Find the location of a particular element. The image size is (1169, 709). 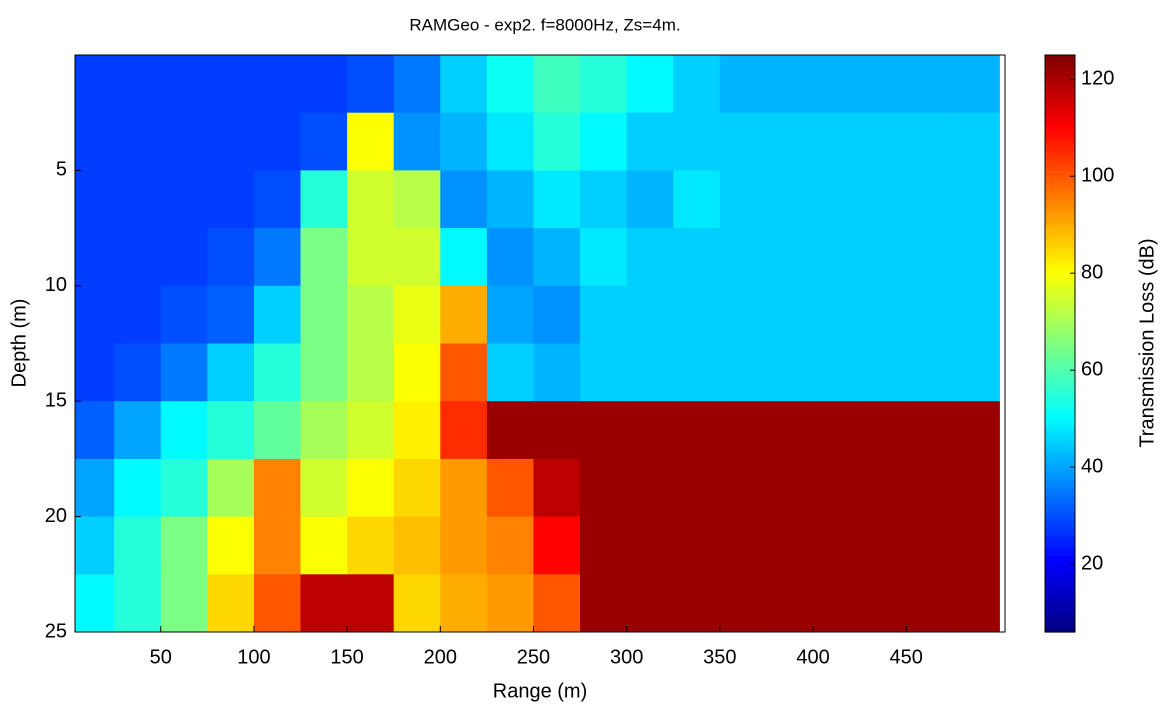

colorbar-frame is located at coordinates (1060, 343).